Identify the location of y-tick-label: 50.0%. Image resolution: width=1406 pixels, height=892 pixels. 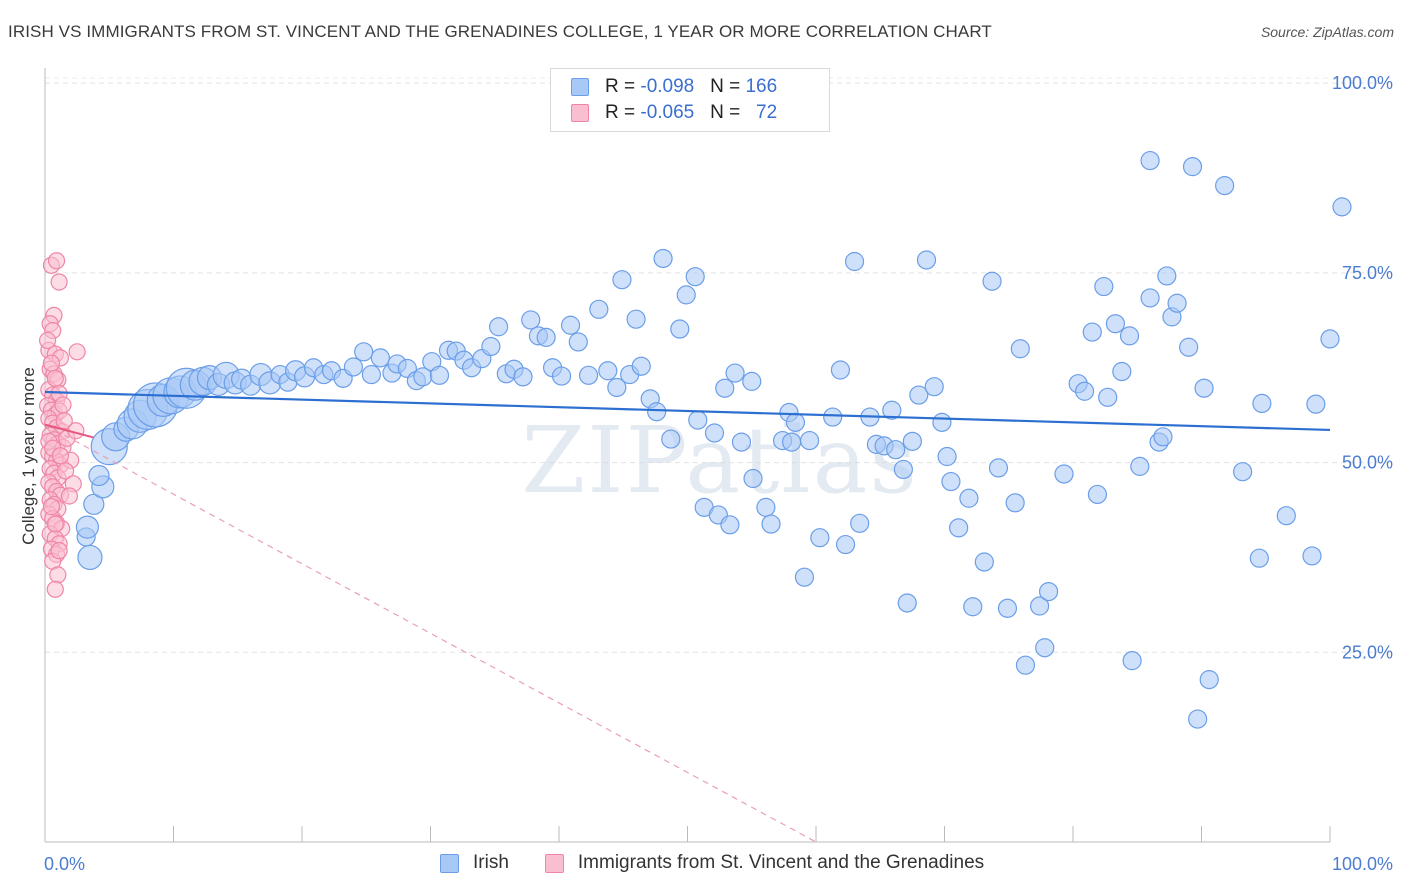
(1367, 463).